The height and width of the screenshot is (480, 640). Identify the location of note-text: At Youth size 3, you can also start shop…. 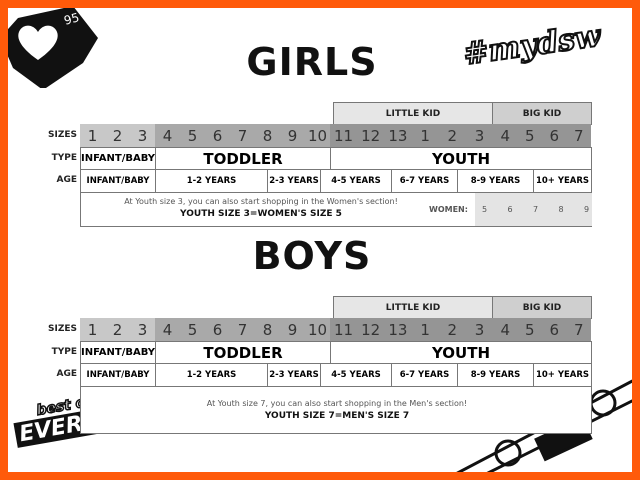
(261, 201).